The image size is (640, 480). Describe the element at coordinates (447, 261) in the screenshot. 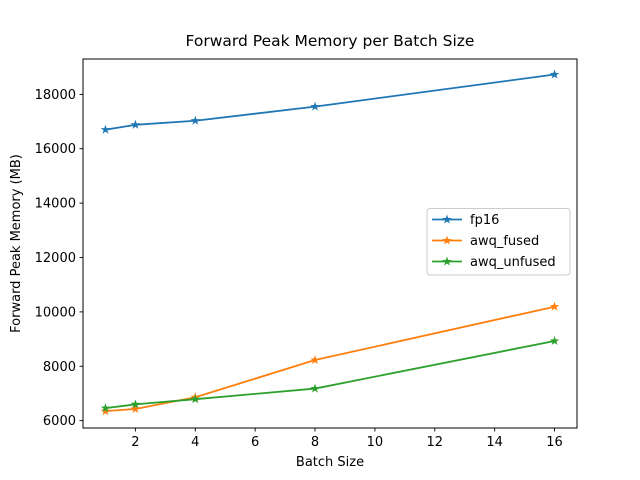

I see `legend-marker-awq_unfused` at that location.